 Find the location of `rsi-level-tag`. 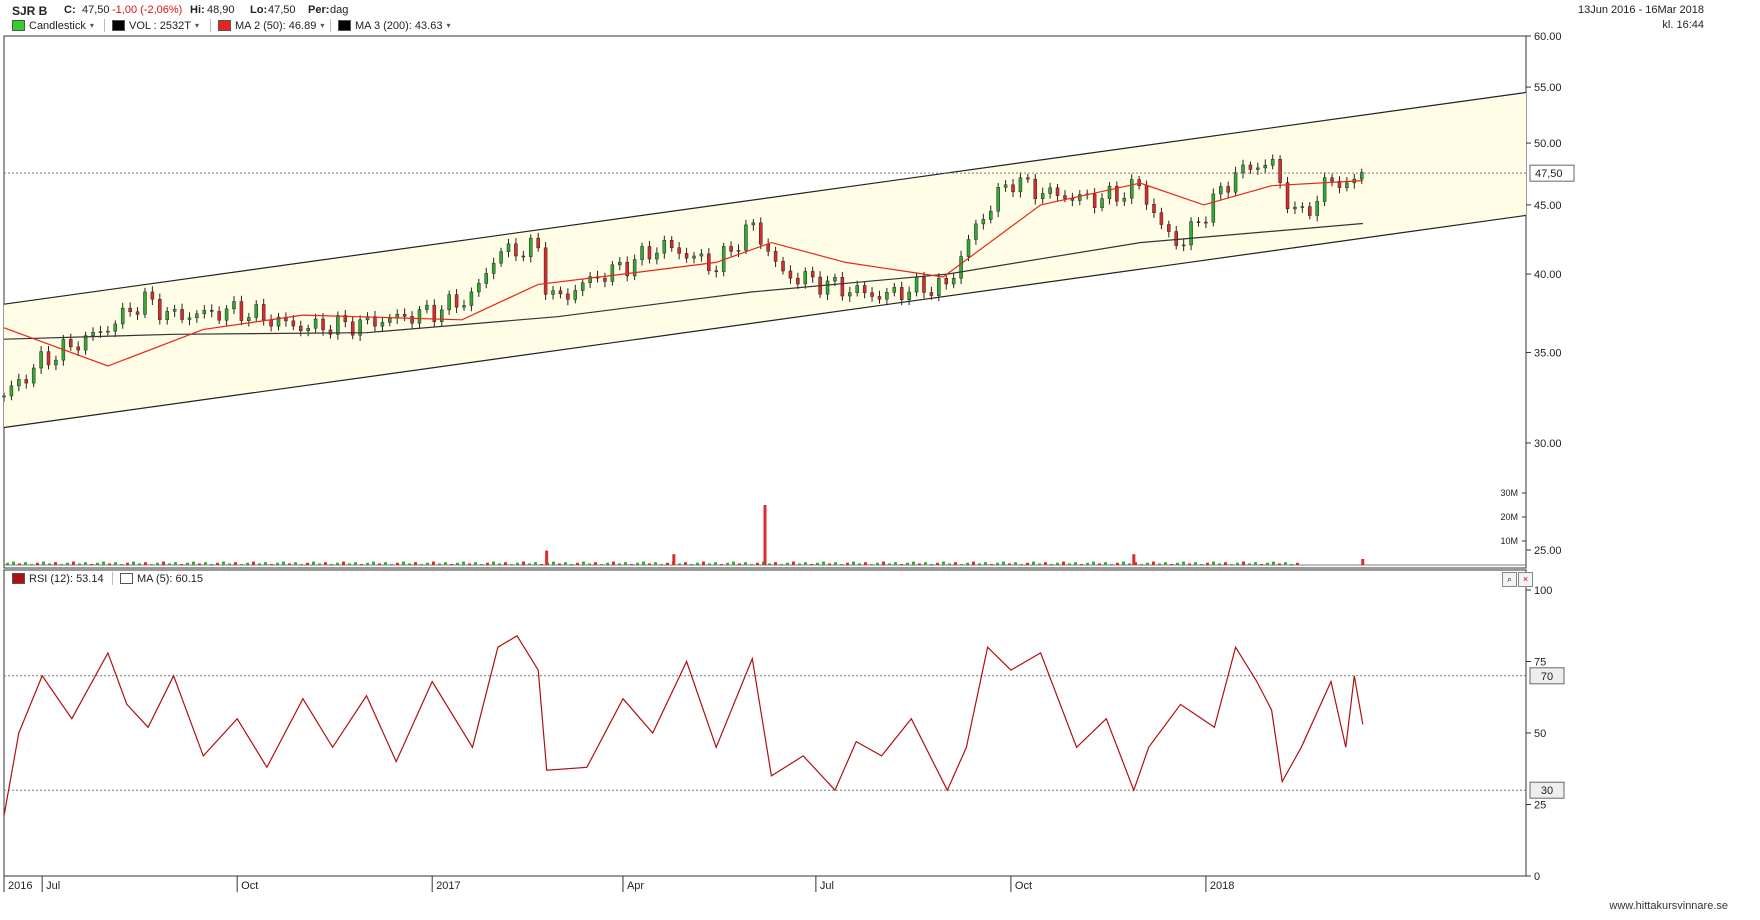

rsi-level-tag is located at coordinates (1547, 676).